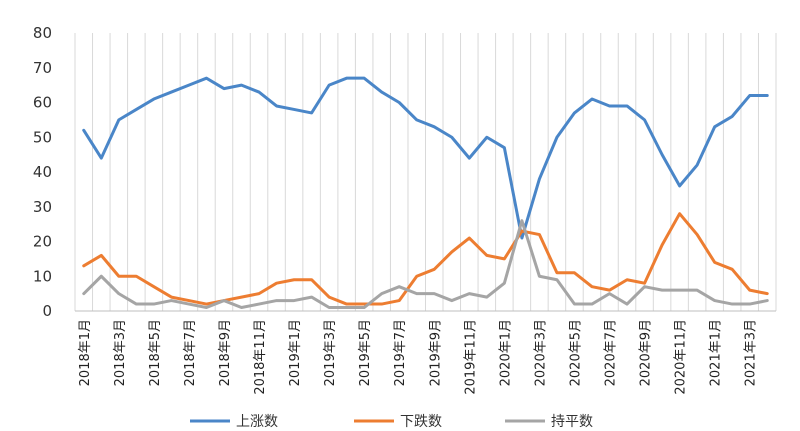 This screenshot has width=800, height=431. What do you see at coordinates (85, 352) in the screenshot?
I see `x-tick-label: 2018年1月` at bounding box center [85, 352].